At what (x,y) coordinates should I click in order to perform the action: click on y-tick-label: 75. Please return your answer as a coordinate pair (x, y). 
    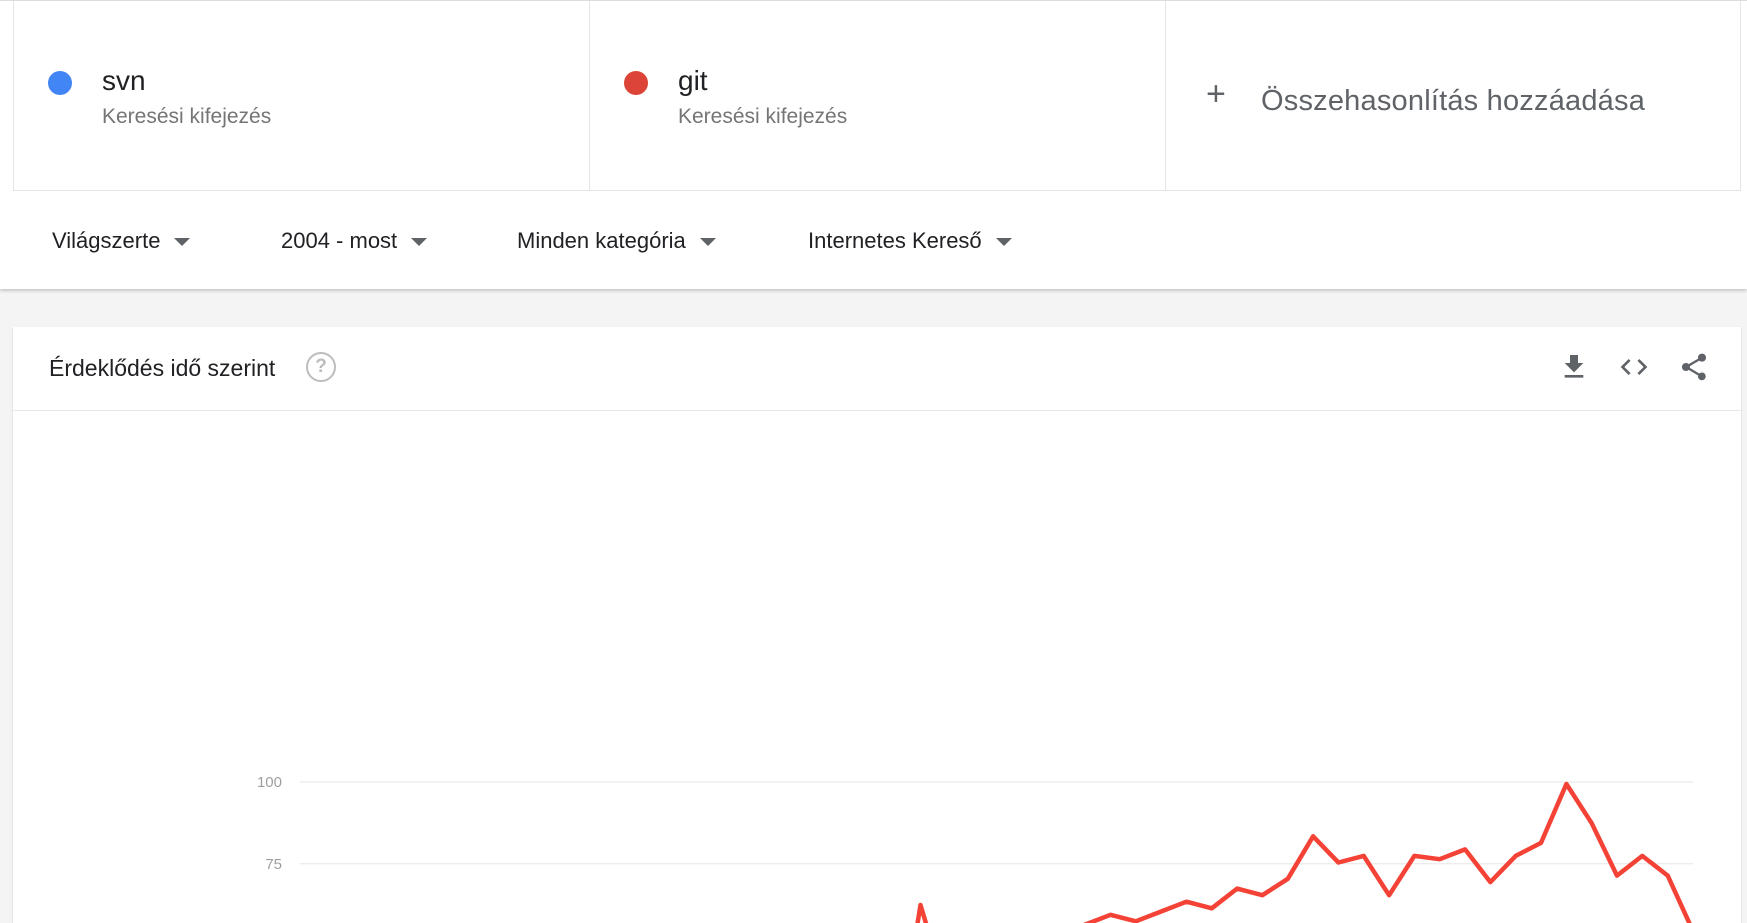
    Looking at the image, I should click on (273, 864).